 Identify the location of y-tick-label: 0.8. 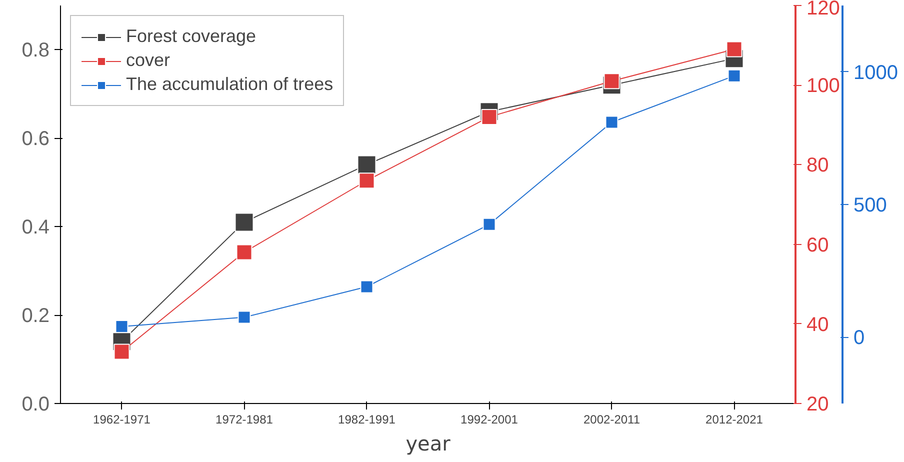
(36, 51).